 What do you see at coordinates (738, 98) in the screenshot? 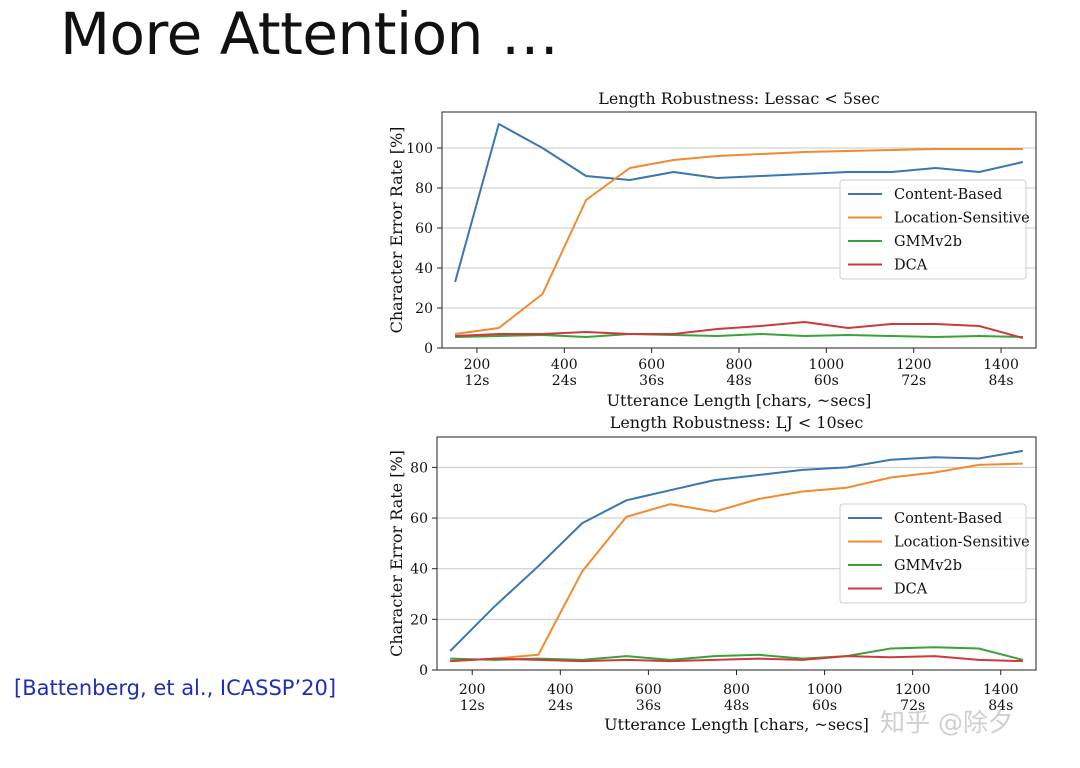
I see `chart-title: Length Robustness: Lessac < 5sec` at bounding box center [738, 98].